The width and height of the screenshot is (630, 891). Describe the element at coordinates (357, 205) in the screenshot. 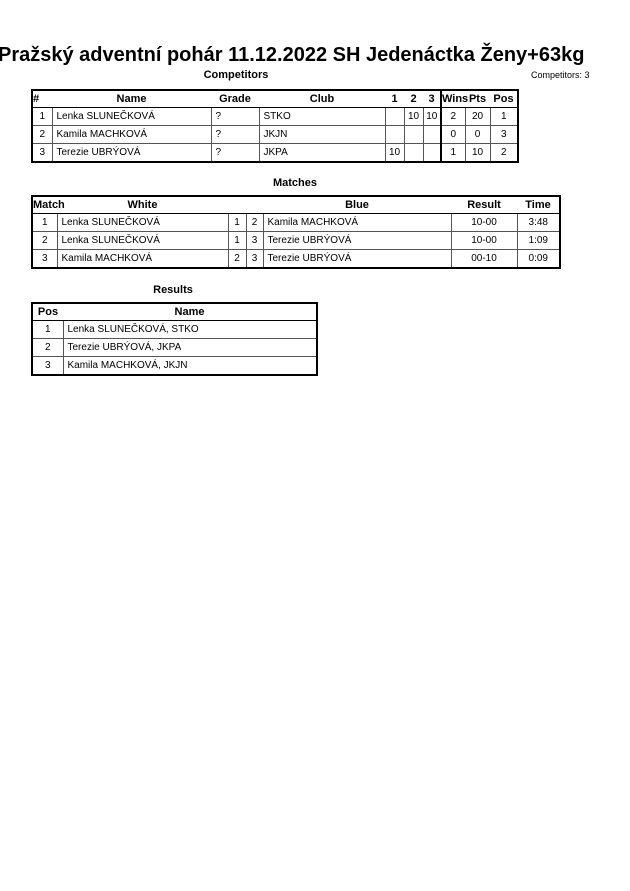

I see `matches-header: Blue` at that location.